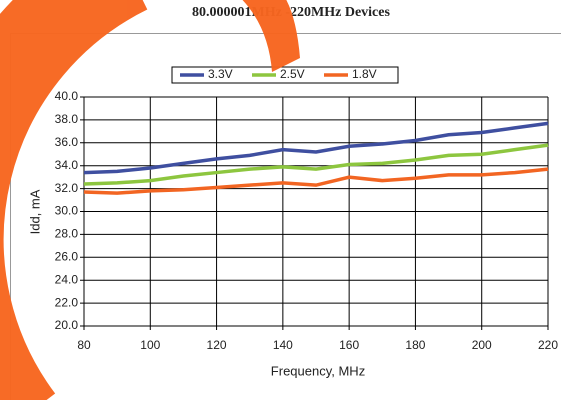 The width and height of the screenshot is (561, 400). I want to click on y-tick-label: 24.0, so click(67, 279).